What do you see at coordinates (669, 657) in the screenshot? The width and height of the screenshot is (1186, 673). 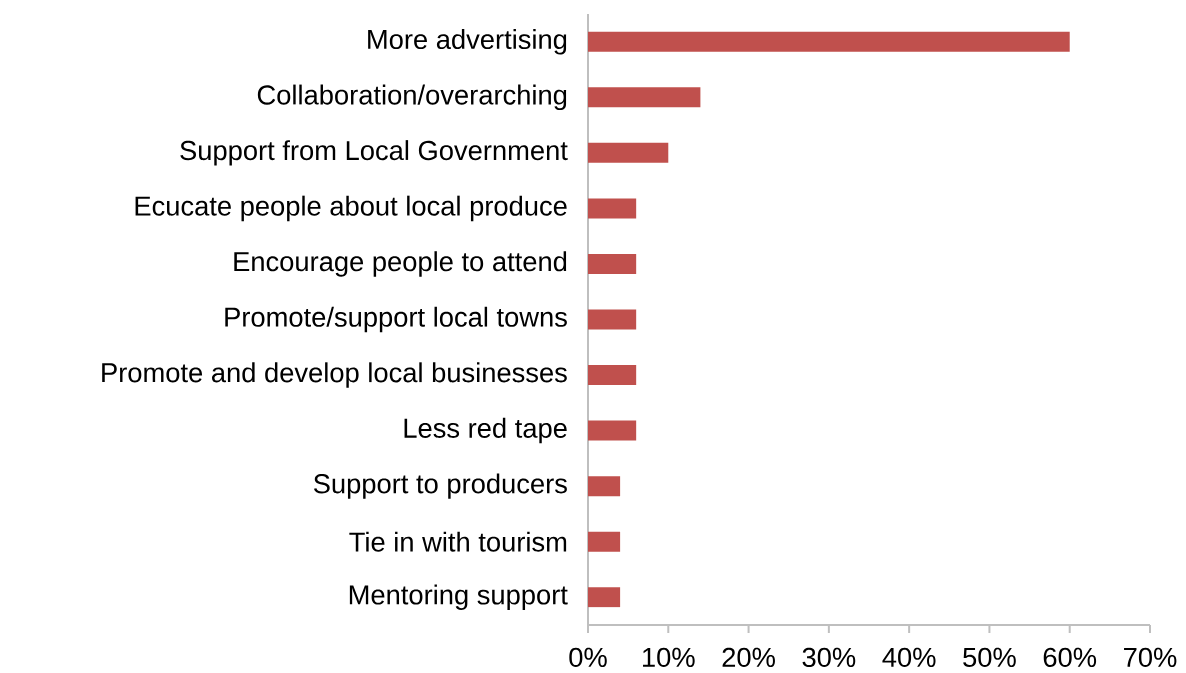 I see `x-tick-label: 10%` at bounding box center [669, 657].